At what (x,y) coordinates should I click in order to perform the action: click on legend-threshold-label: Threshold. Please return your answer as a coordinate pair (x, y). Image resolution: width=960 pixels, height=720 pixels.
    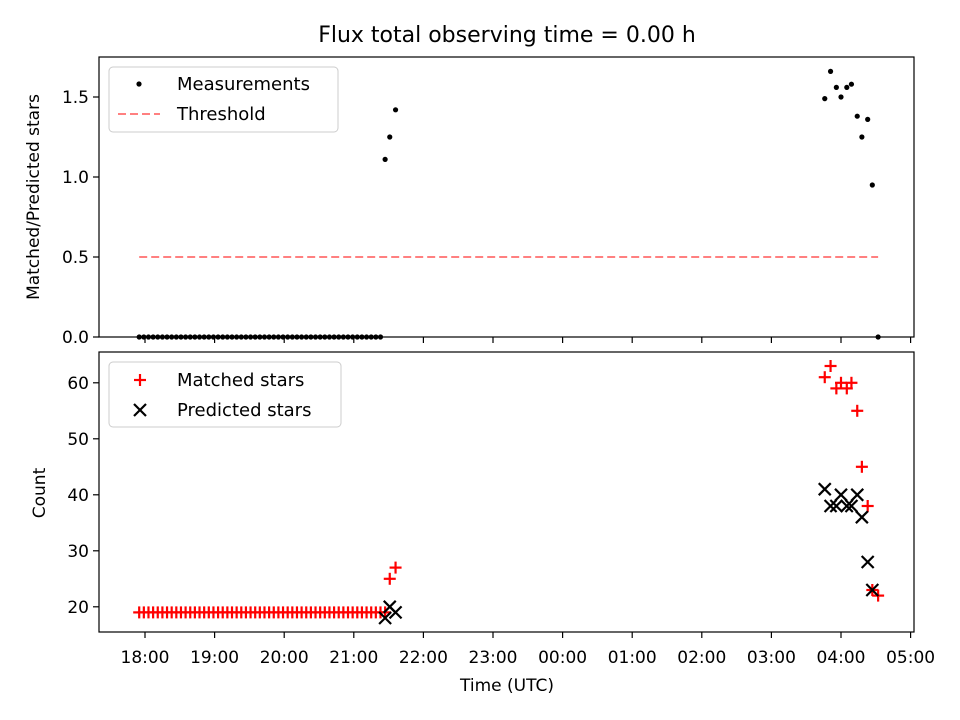
    Looking at the image, I should click on (221, 114).